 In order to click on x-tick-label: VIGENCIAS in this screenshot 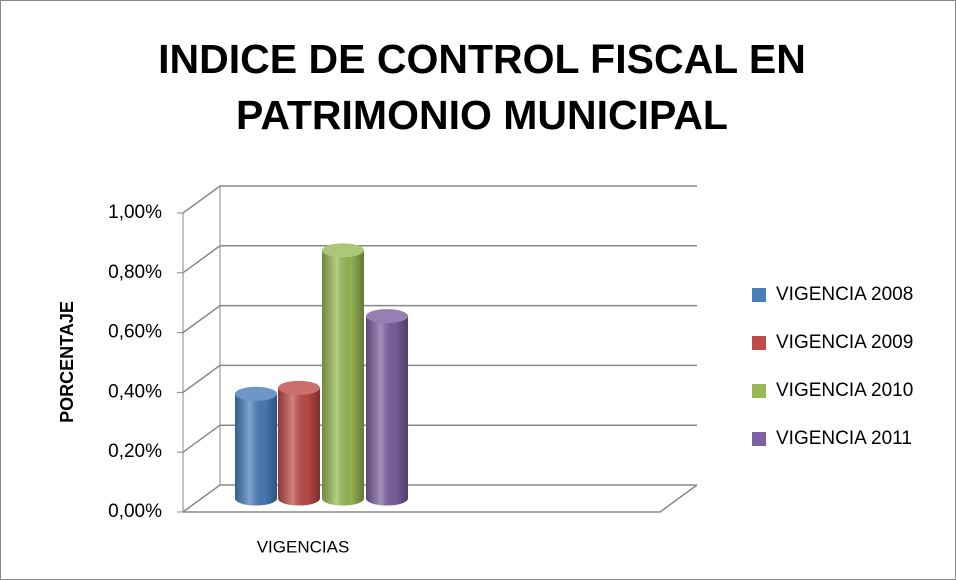, I will do `click(303, 546)`.